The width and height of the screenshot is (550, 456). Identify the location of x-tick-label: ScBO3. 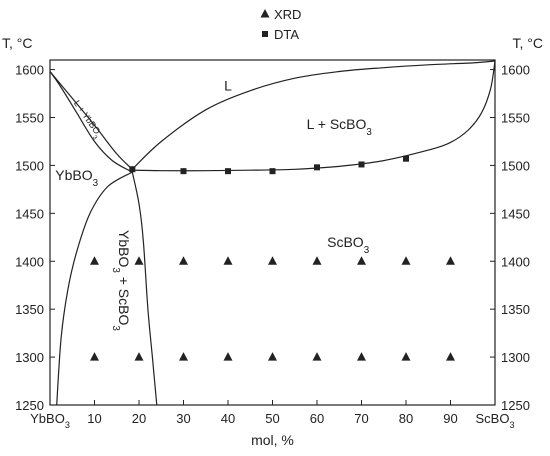
(494, 420).